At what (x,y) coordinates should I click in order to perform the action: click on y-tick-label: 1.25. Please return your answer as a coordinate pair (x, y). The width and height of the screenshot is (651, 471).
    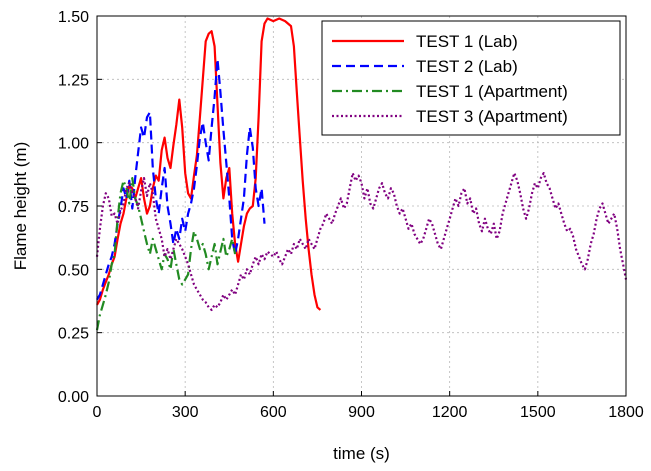
    Looking at the image, I should click on (73, 80).